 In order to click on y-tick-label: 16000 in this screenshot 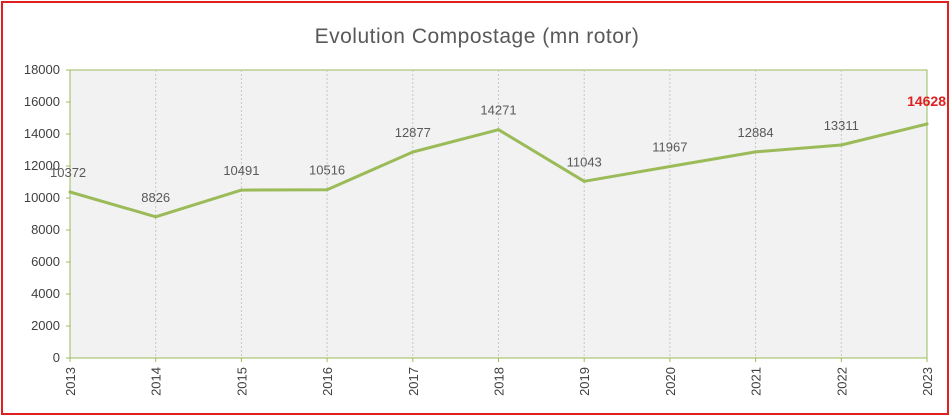, I will do `click(42, 101)`.